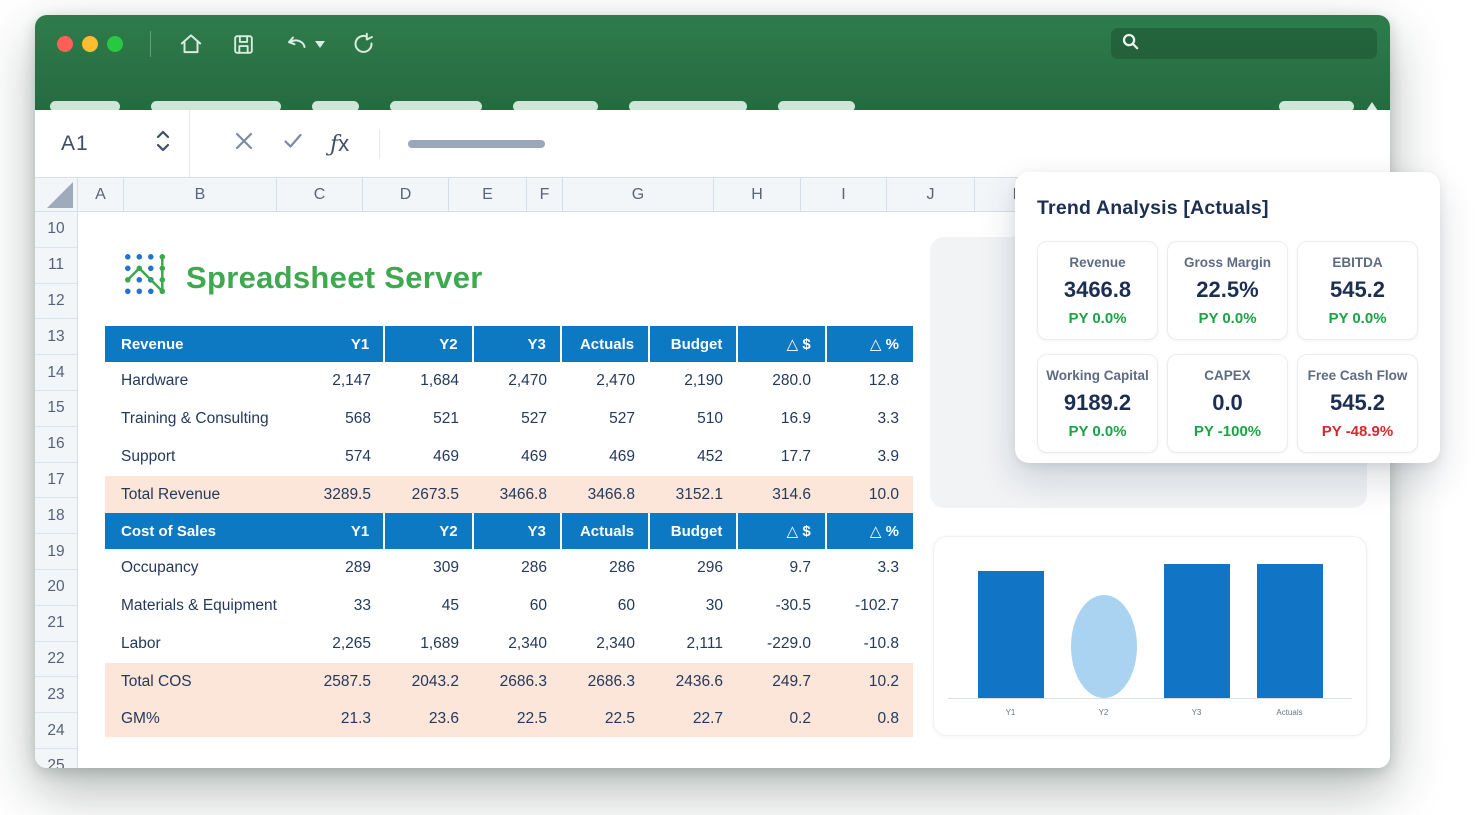 The width and height of the screenshot is (1475, 815). Describe the element at coordinates (163, 143) in the screenshot. I see `name-box-spinner-icon` at that location.